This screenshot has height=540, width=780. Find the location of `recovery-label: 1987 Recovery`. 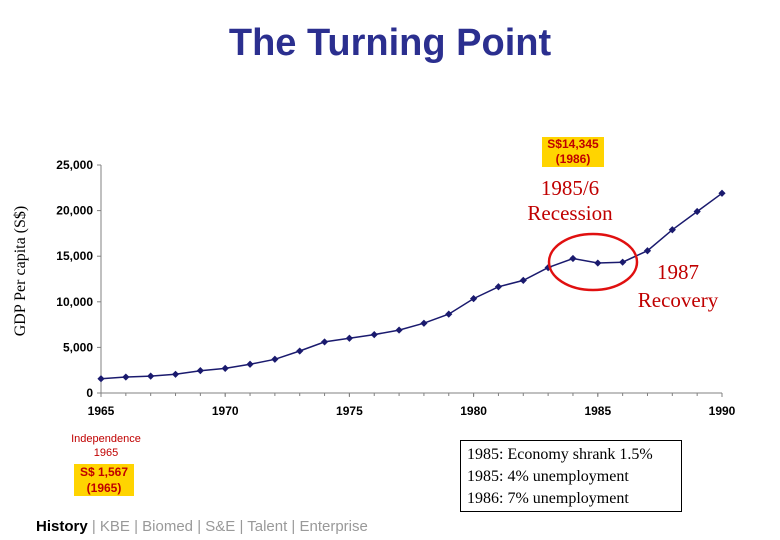

recovery-label: 1987 Recovery is located at coordinates (678, 286).